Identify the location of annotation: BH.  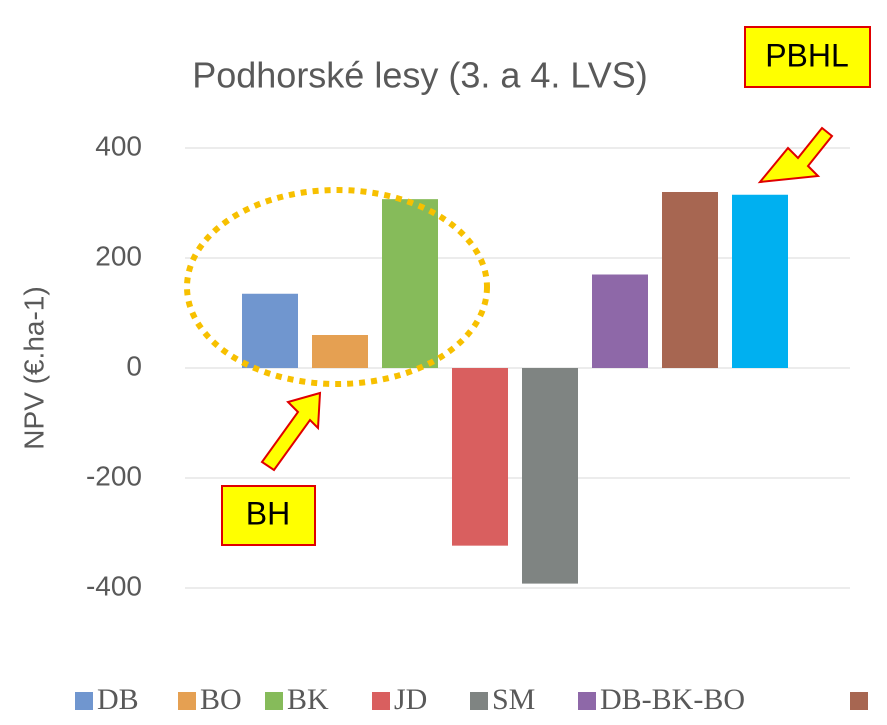
(268, 513).